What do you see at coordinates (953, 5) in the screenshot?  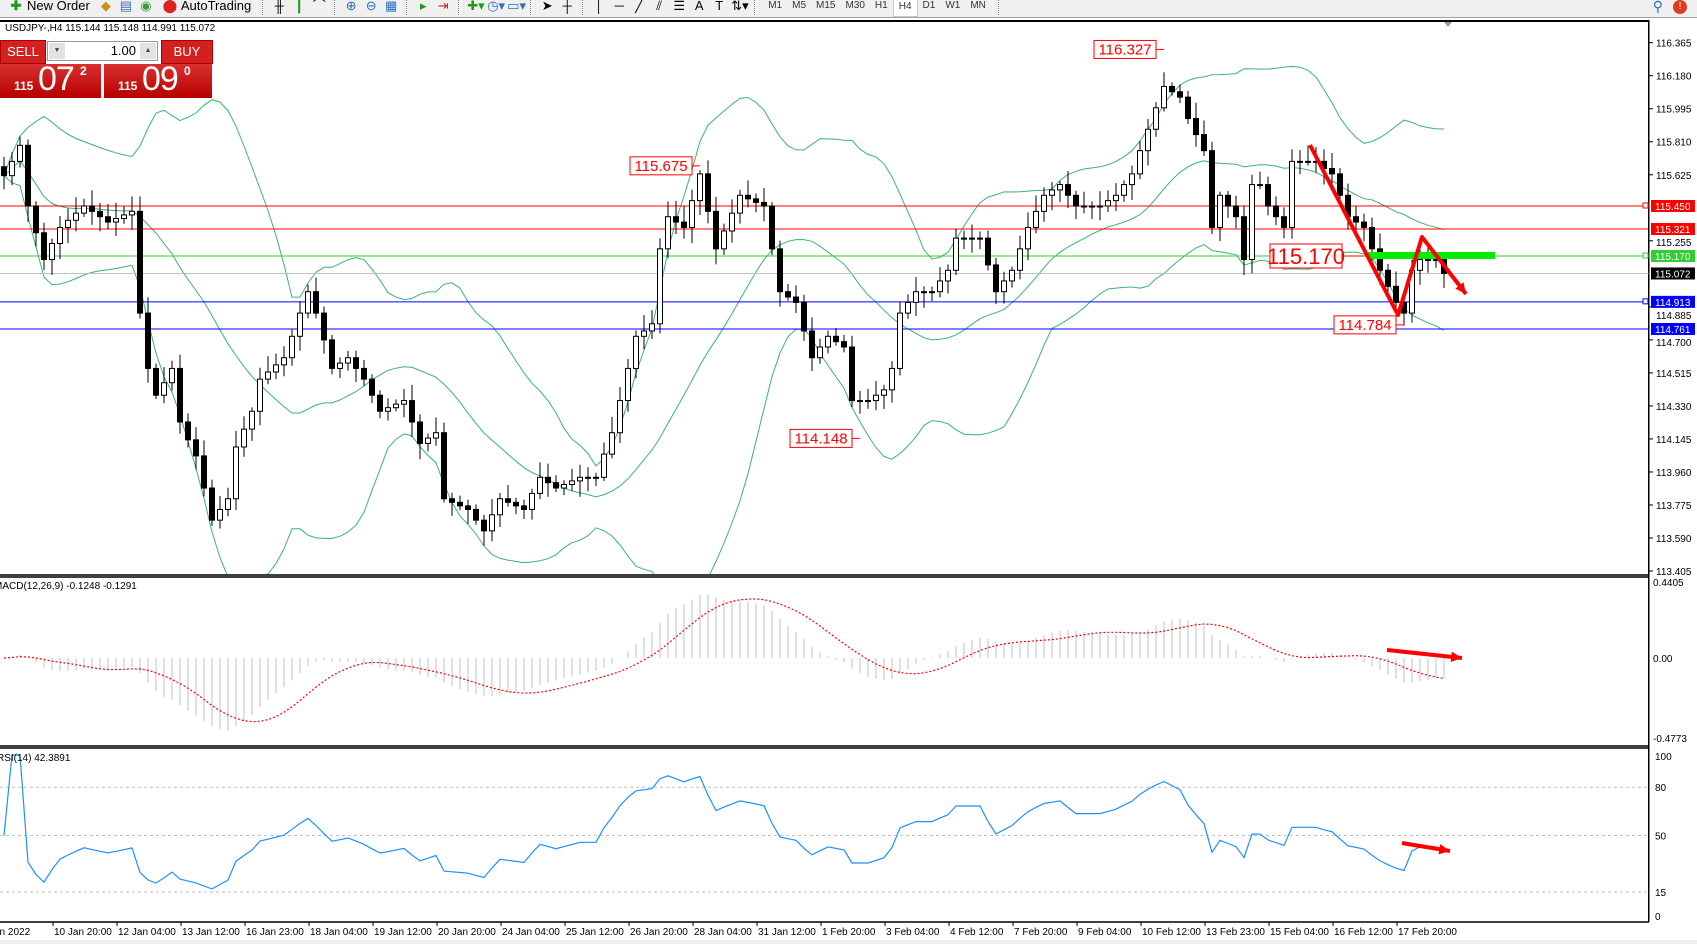 I see `timeframe-w1: W1` at bounding box center [953, 5].